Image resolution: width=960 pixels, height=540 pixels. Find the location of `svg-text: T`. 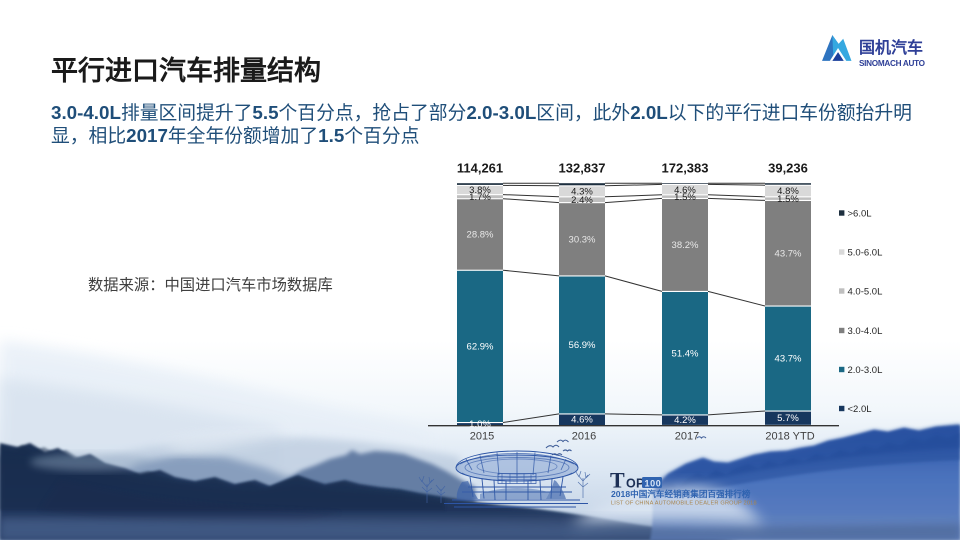

svg-text: T is located at coordinates (617, 480).